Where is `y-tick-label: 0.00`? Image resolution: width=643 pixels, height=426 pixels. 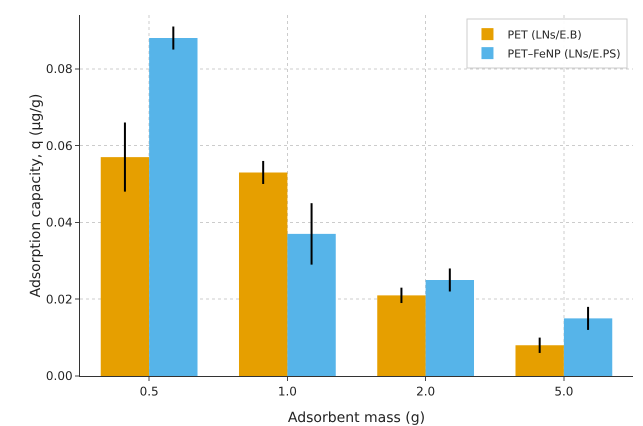
y-tick-label: 0.00 is located at coordinates (59, 376).